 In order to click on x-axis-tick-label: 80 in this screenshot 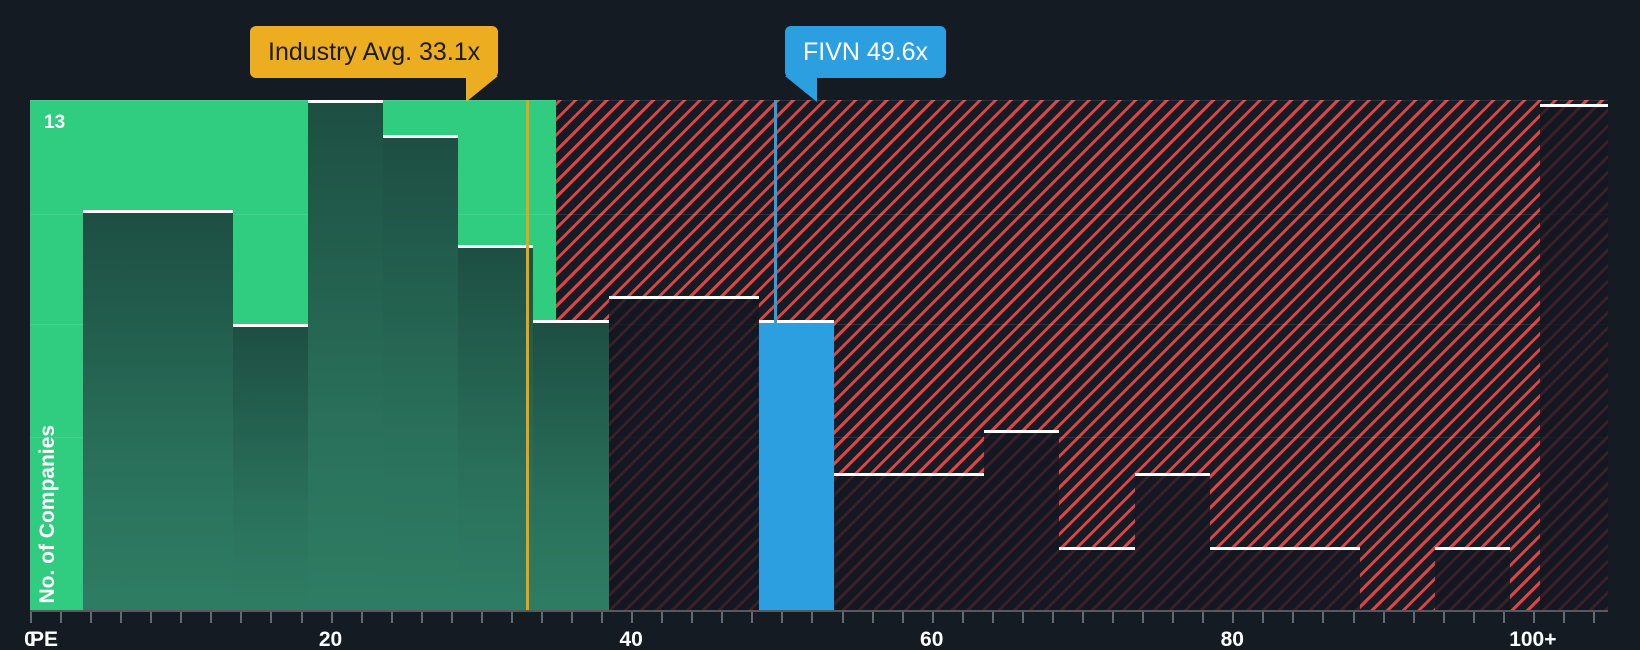, I will do `click(1232, 639)`.